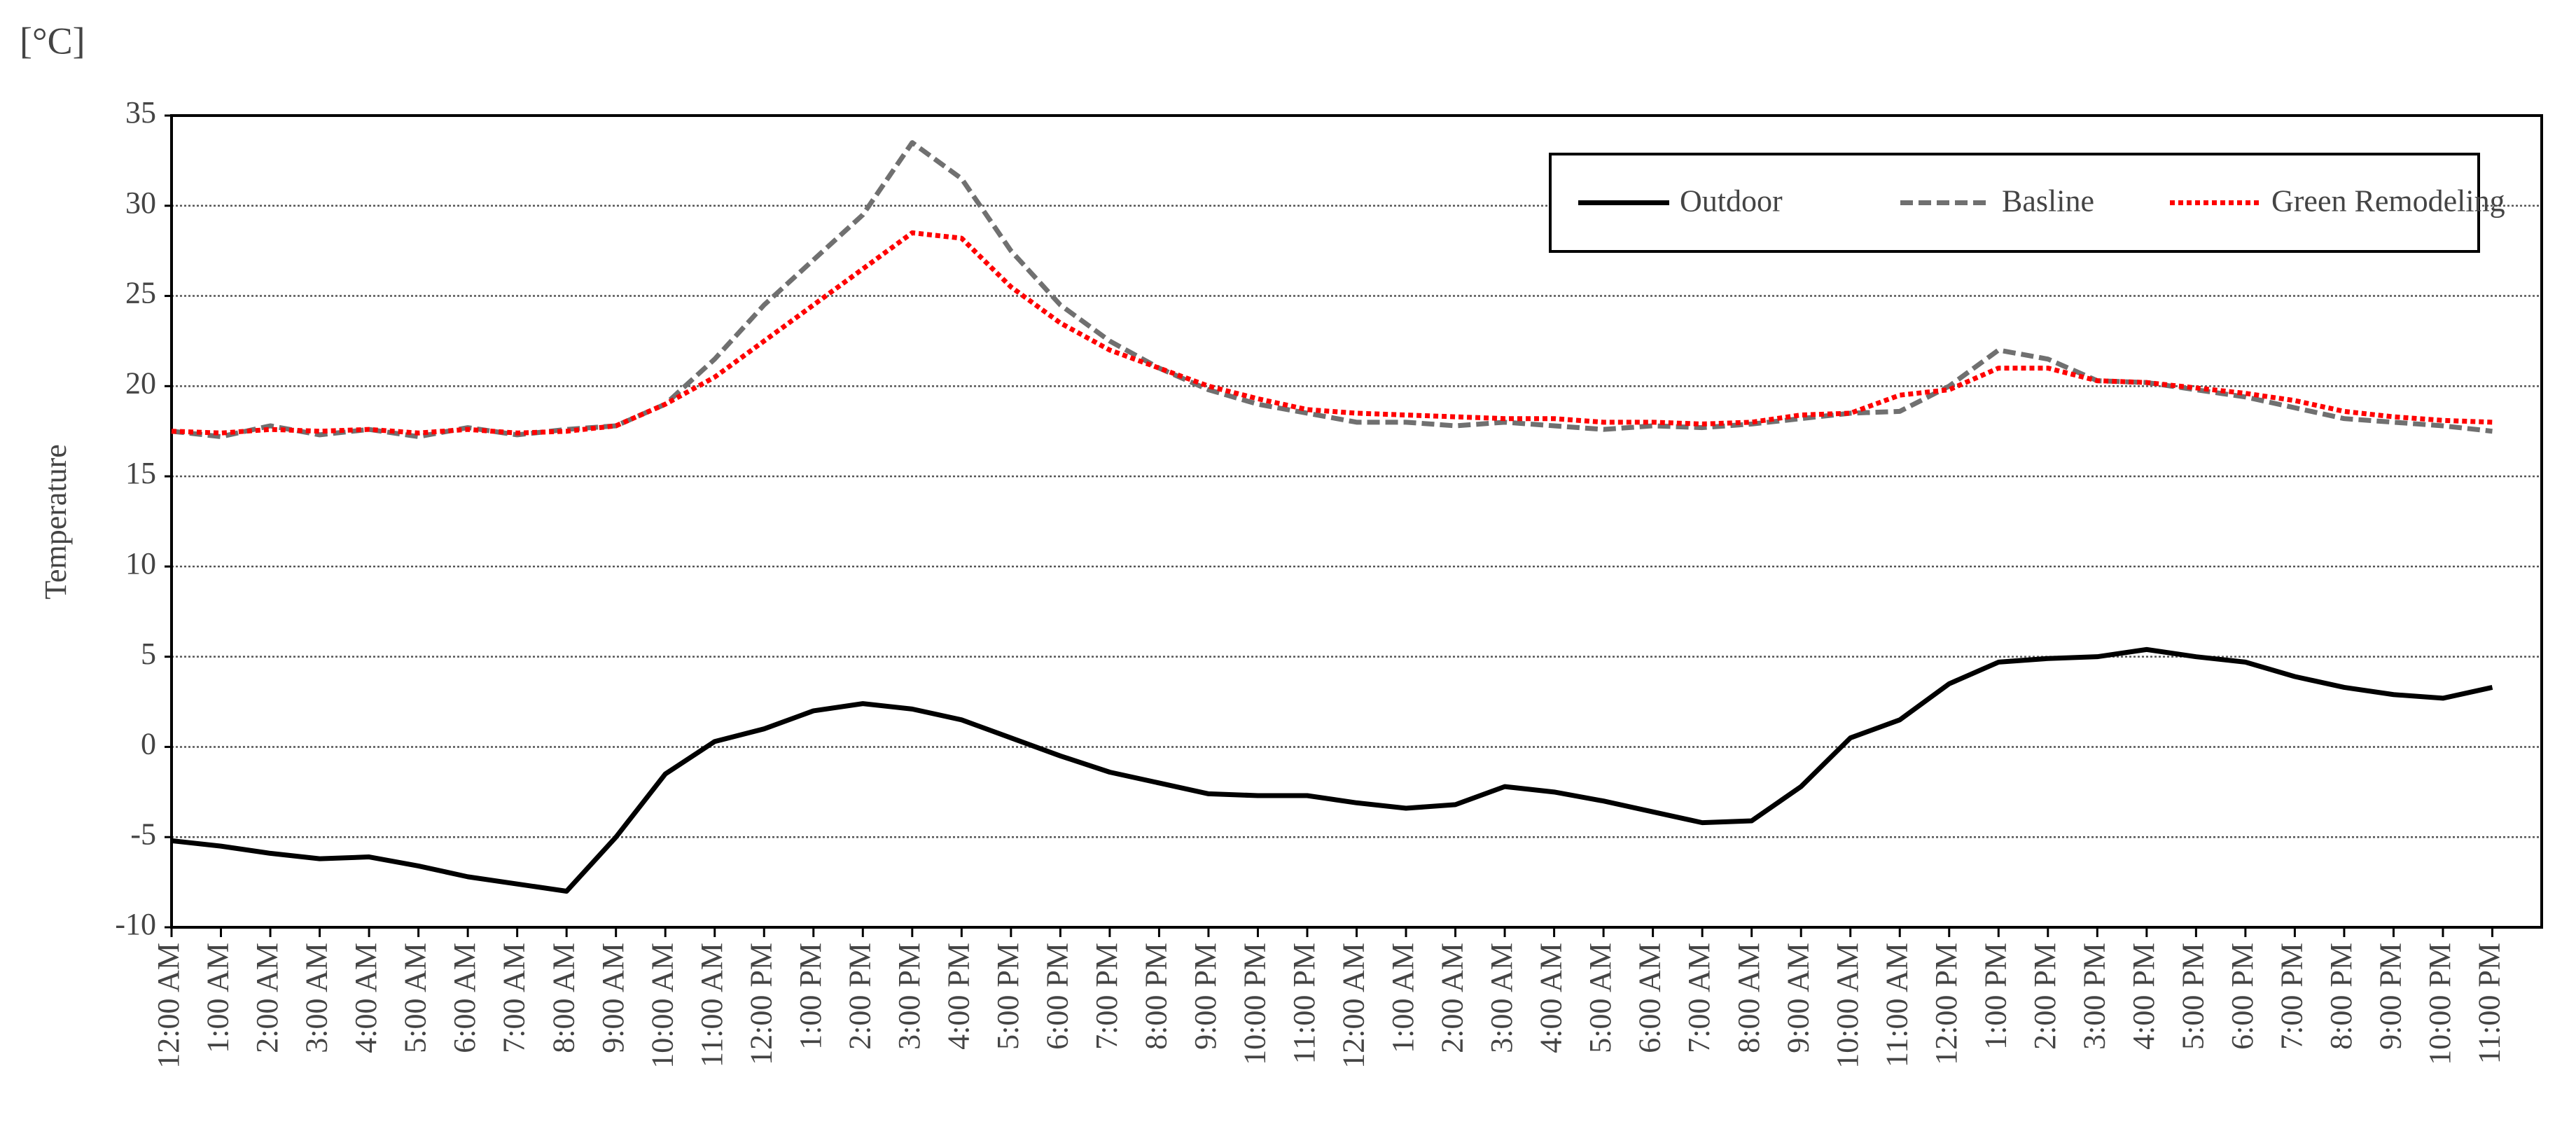  Describe the element at coordinates (140, 563) in the screenshot. I see `y-tick-label: 10` at that location.